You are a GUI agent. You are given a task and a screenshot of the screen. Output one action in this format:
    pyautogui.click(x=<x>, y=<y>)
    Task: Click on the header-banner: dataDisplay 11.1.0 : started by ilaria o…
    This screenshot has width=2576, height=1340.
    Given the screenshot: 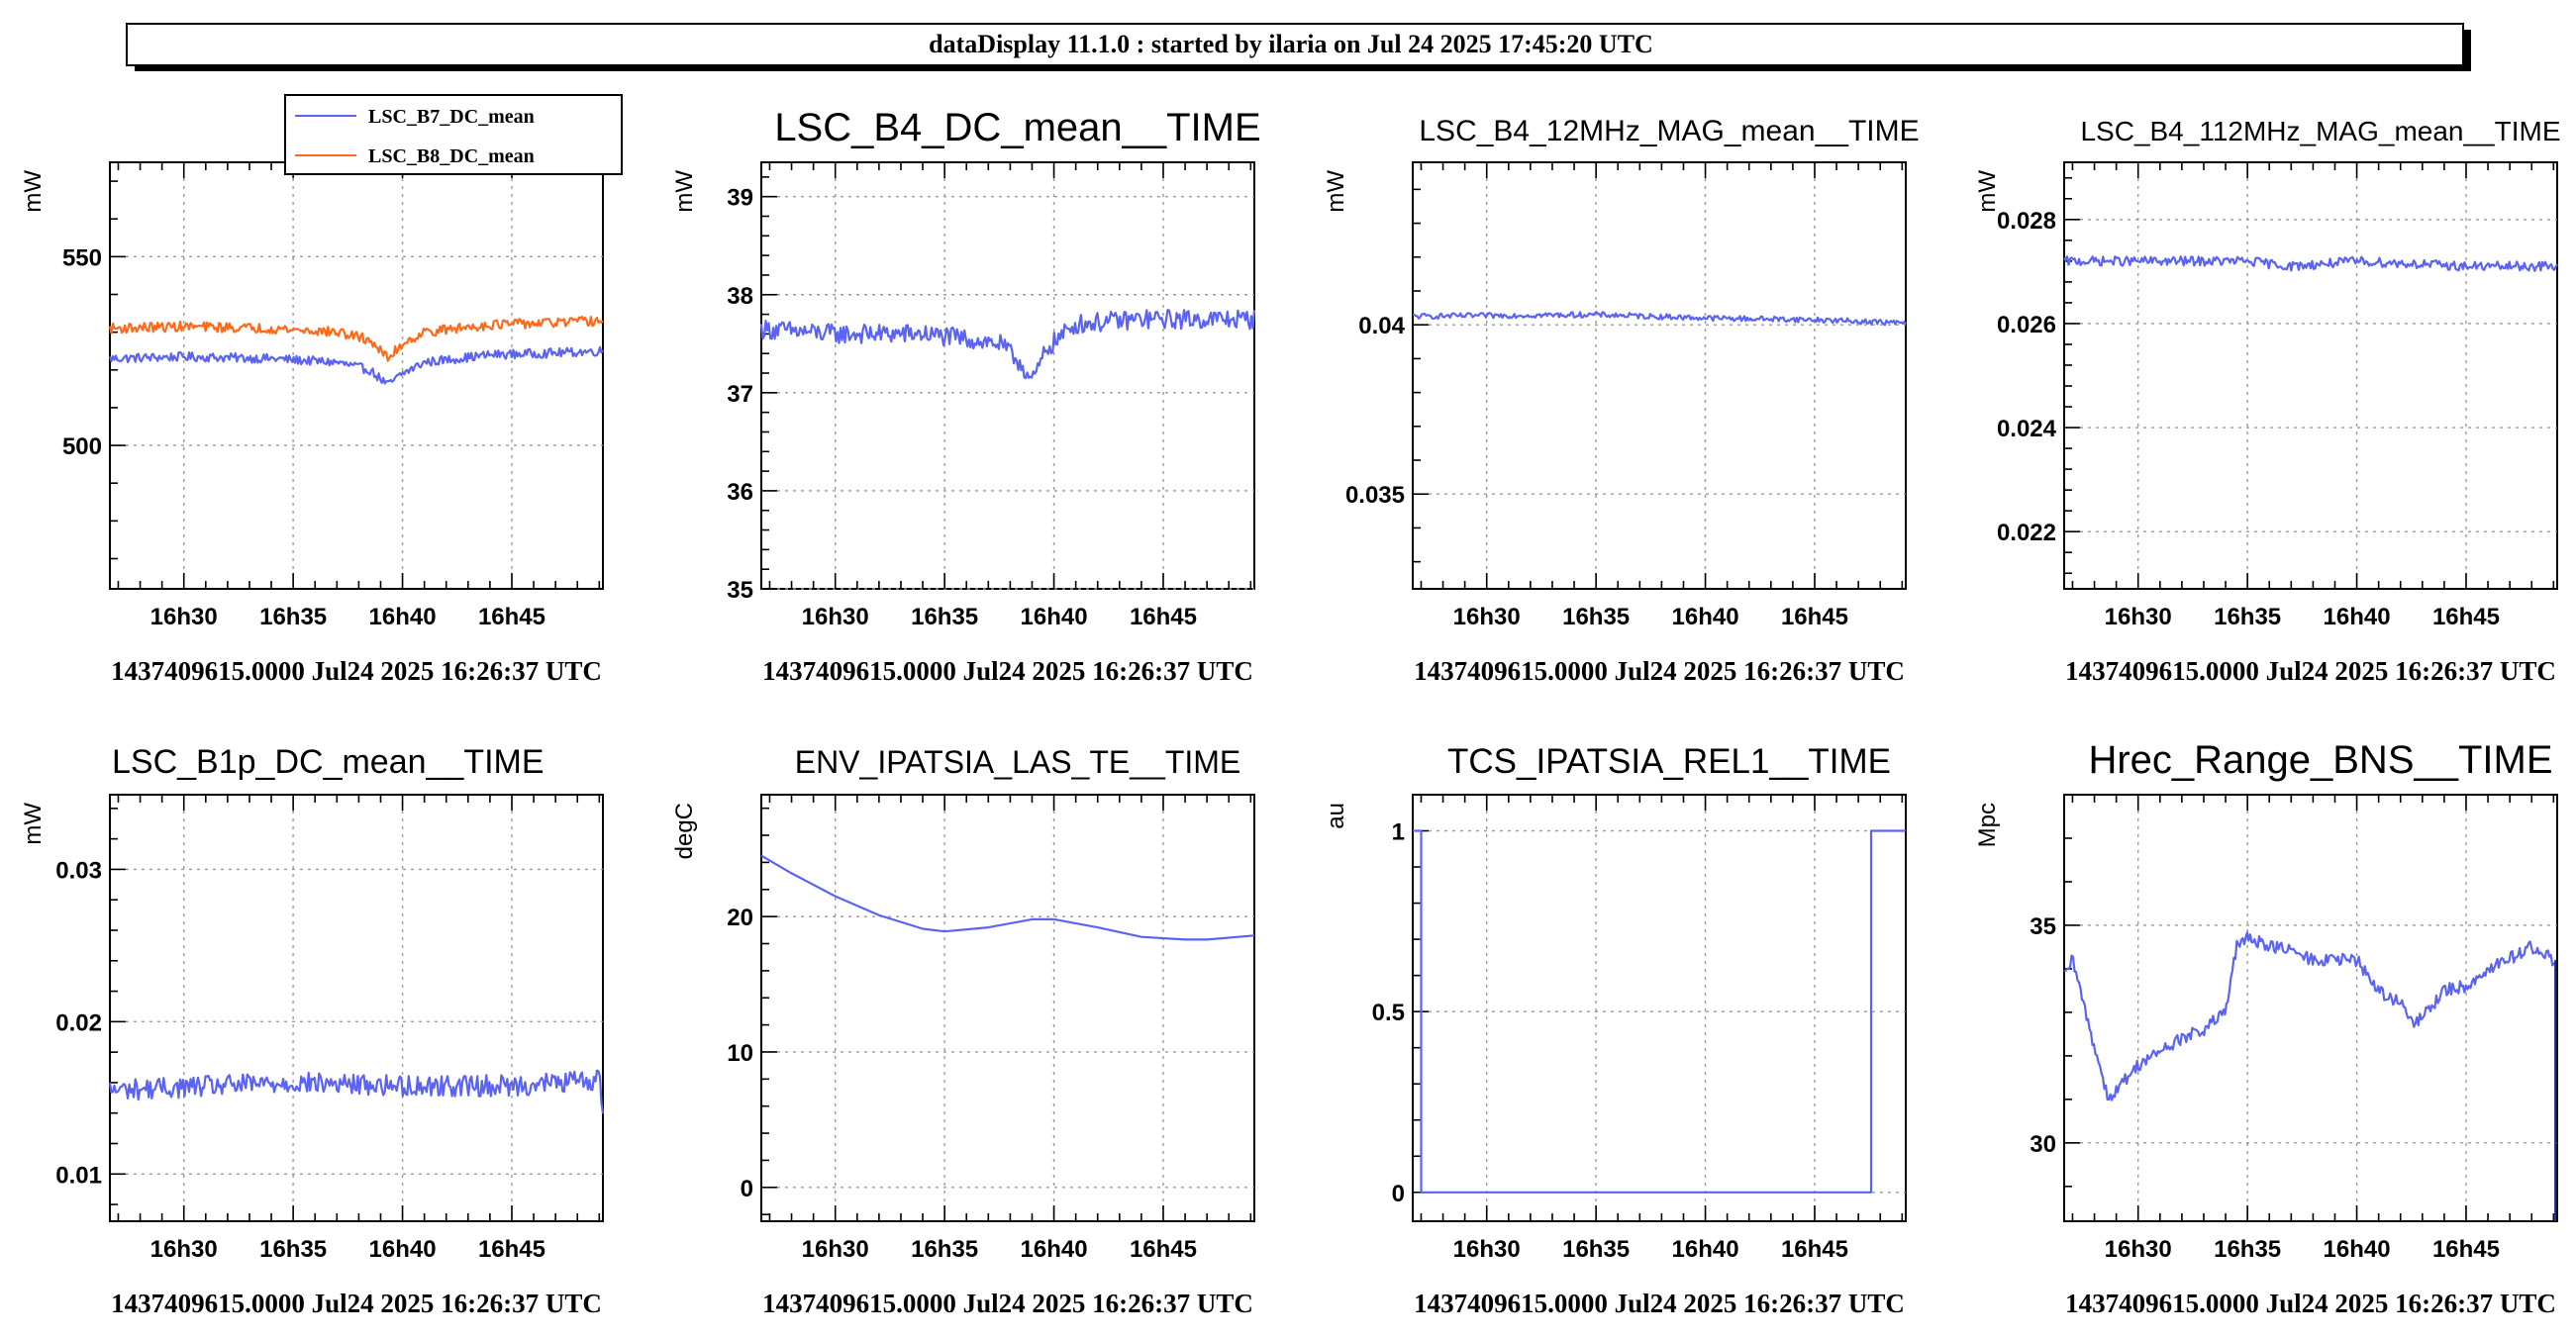 What is the action you would take?
    pyautogui.click(x=1299, y=47)
    